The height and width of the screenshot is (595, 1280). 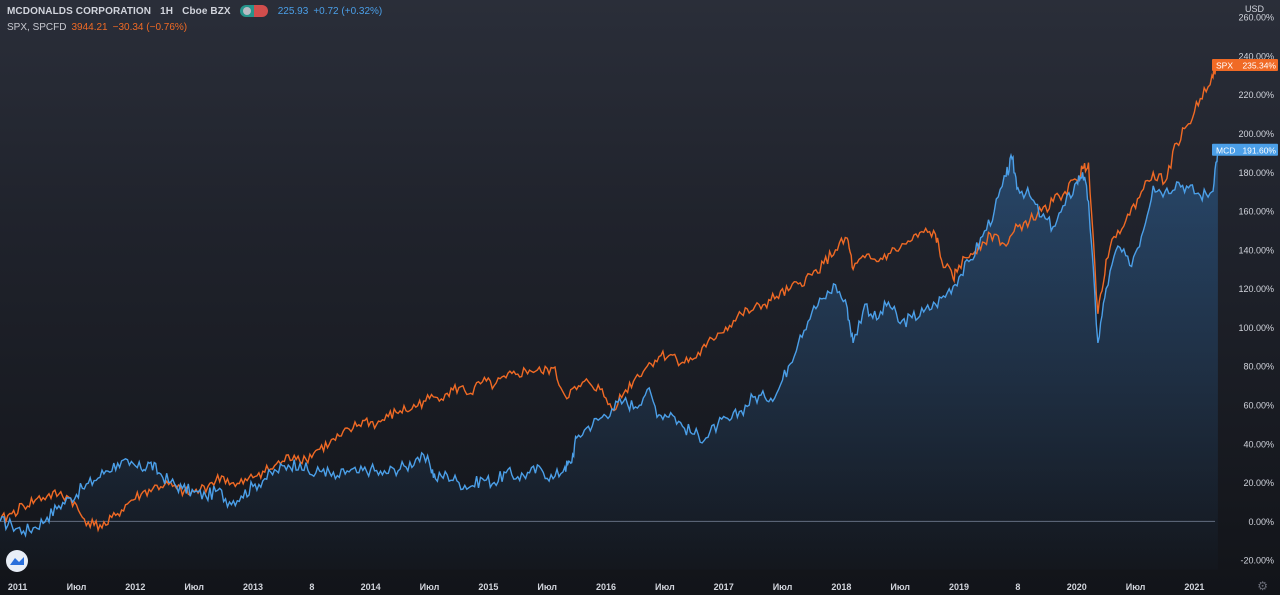 What do you see at coordinates (1225, 150) in the screenshot?
I see `badge-series-name: MCD` at bounding box center [1225, 150].